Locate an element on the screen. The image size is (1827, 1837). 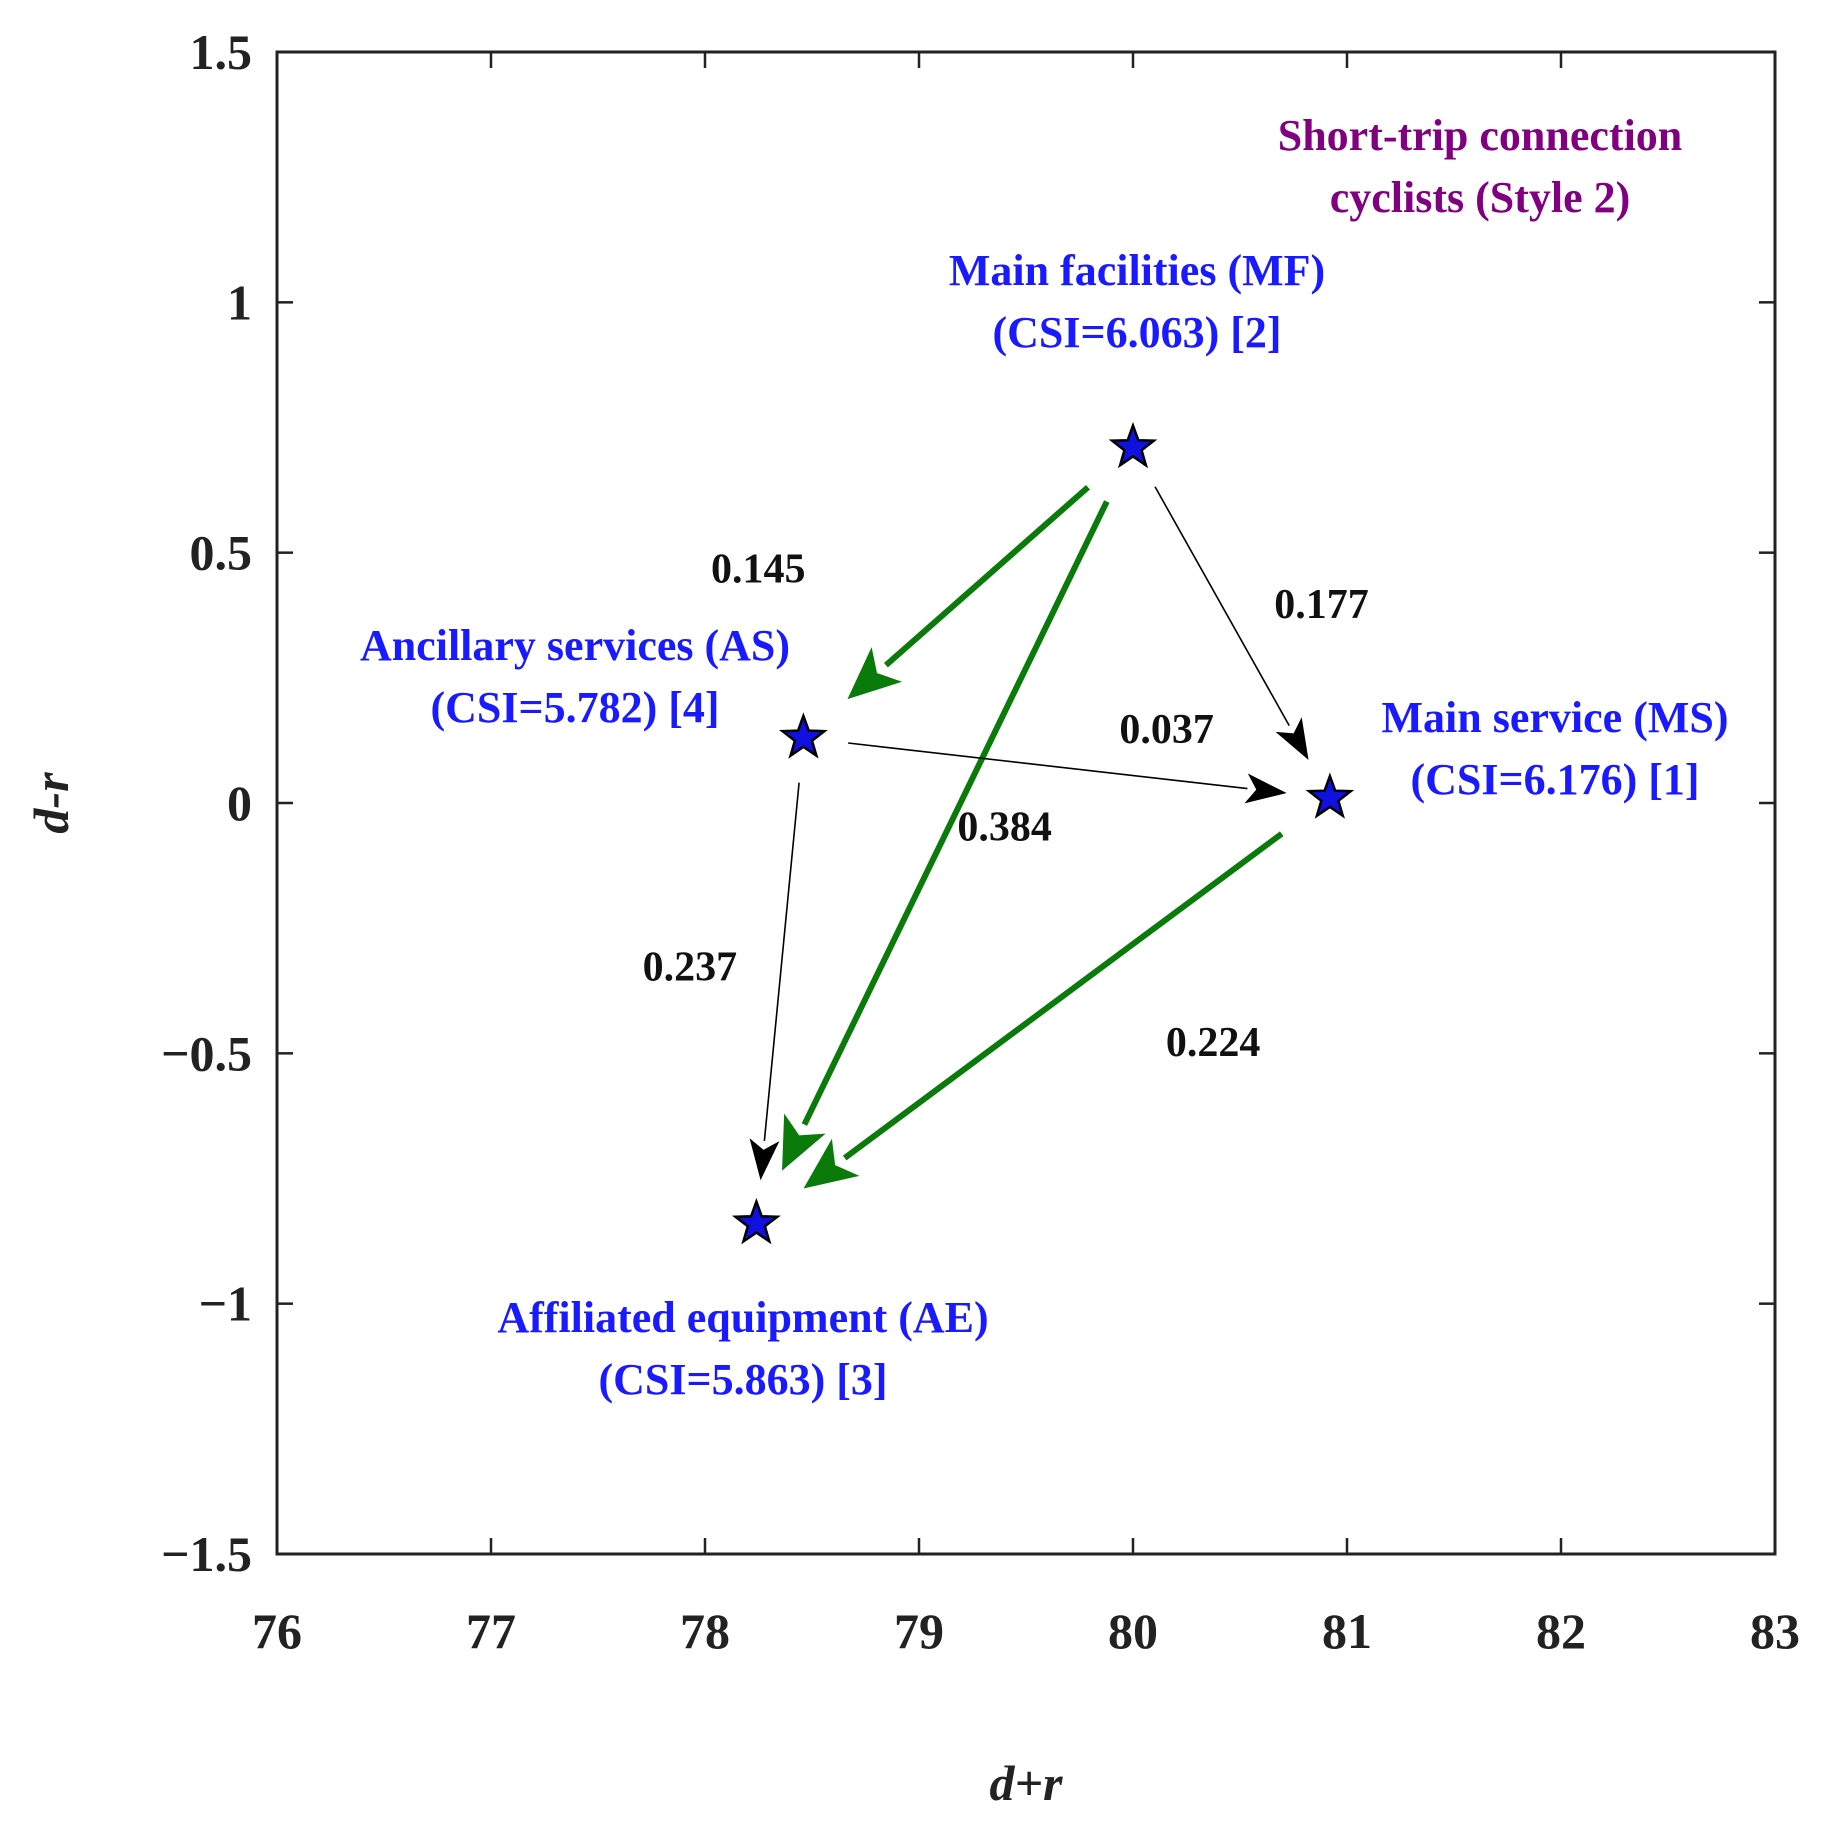
edge-line-MS-AE is located at coordinates (1063, 996).